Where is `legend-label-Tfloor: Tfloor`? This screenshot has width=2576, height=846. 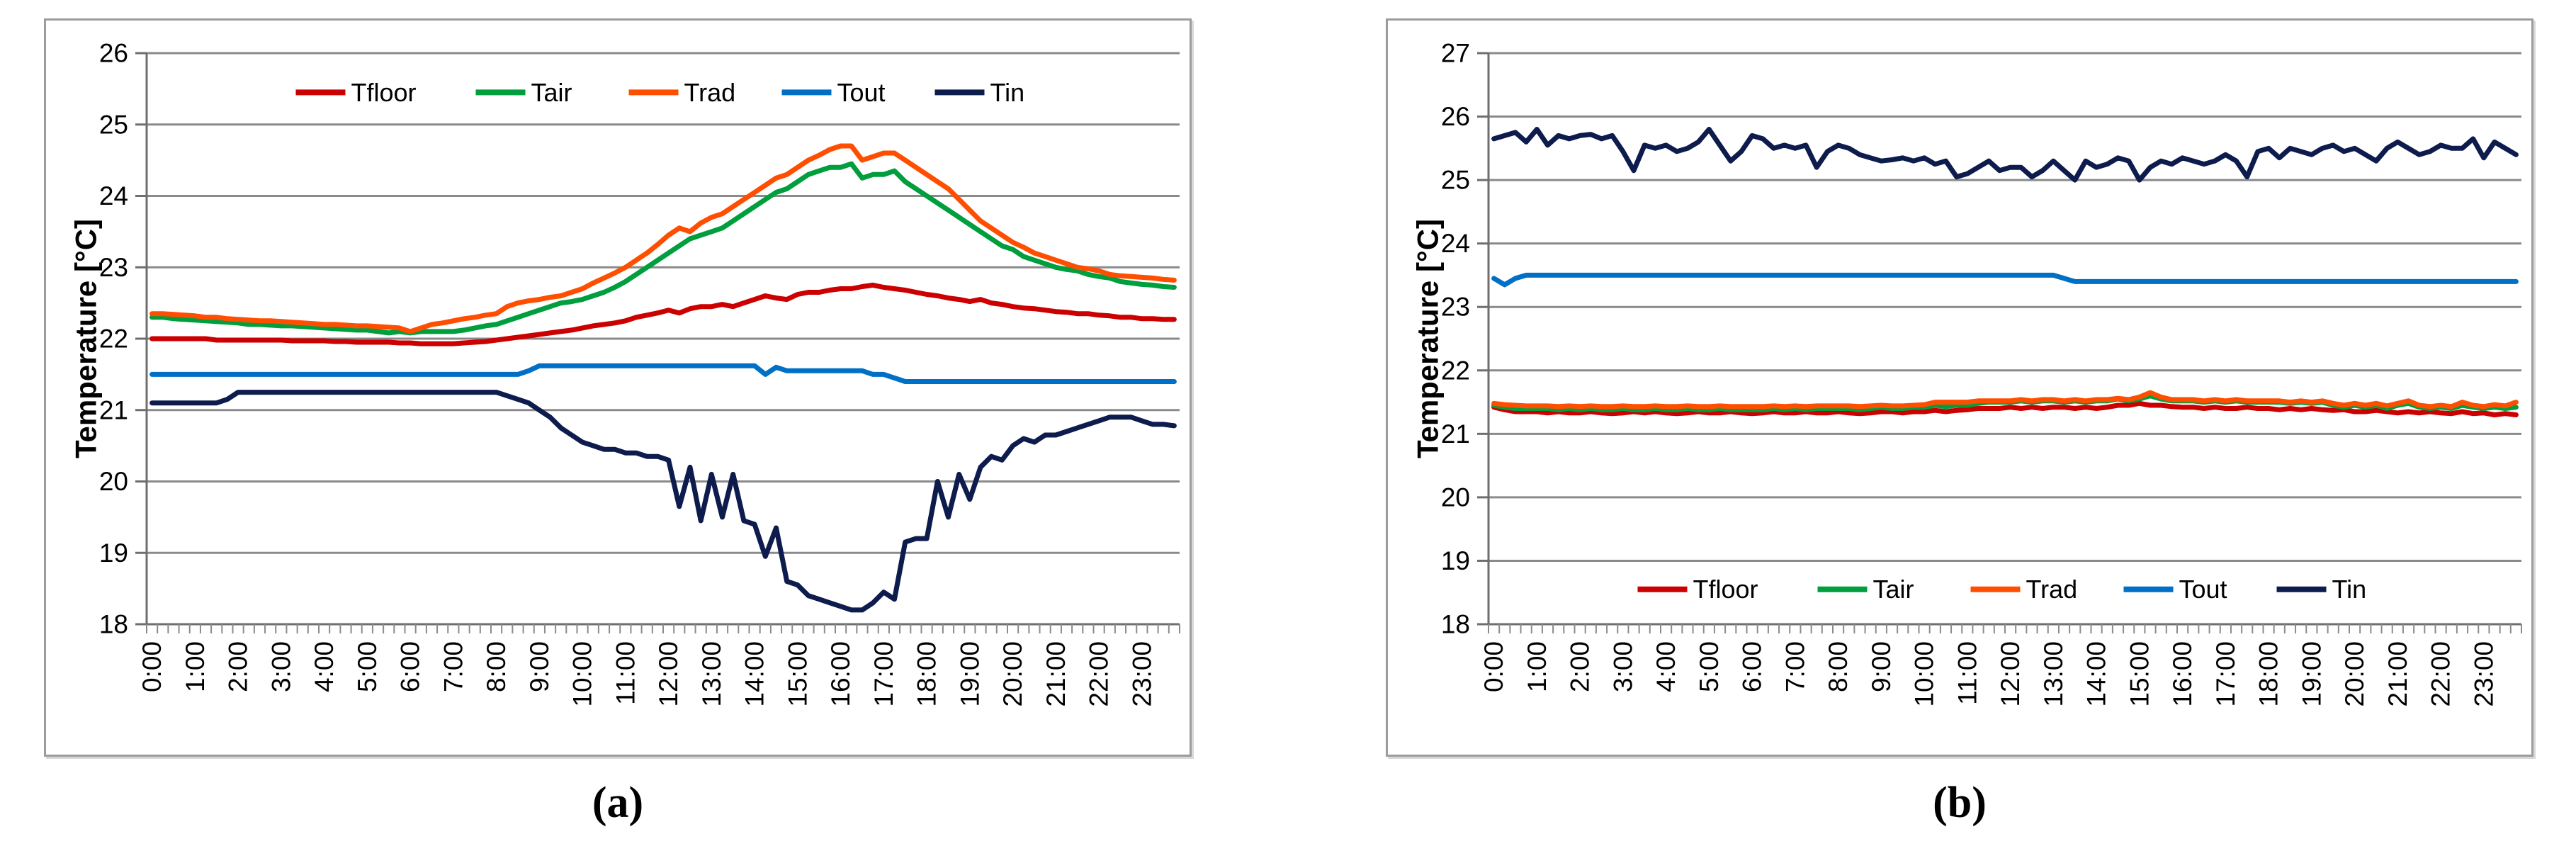 legend-label-Tfloor: Tfloor is located at coordinates (384, 92).